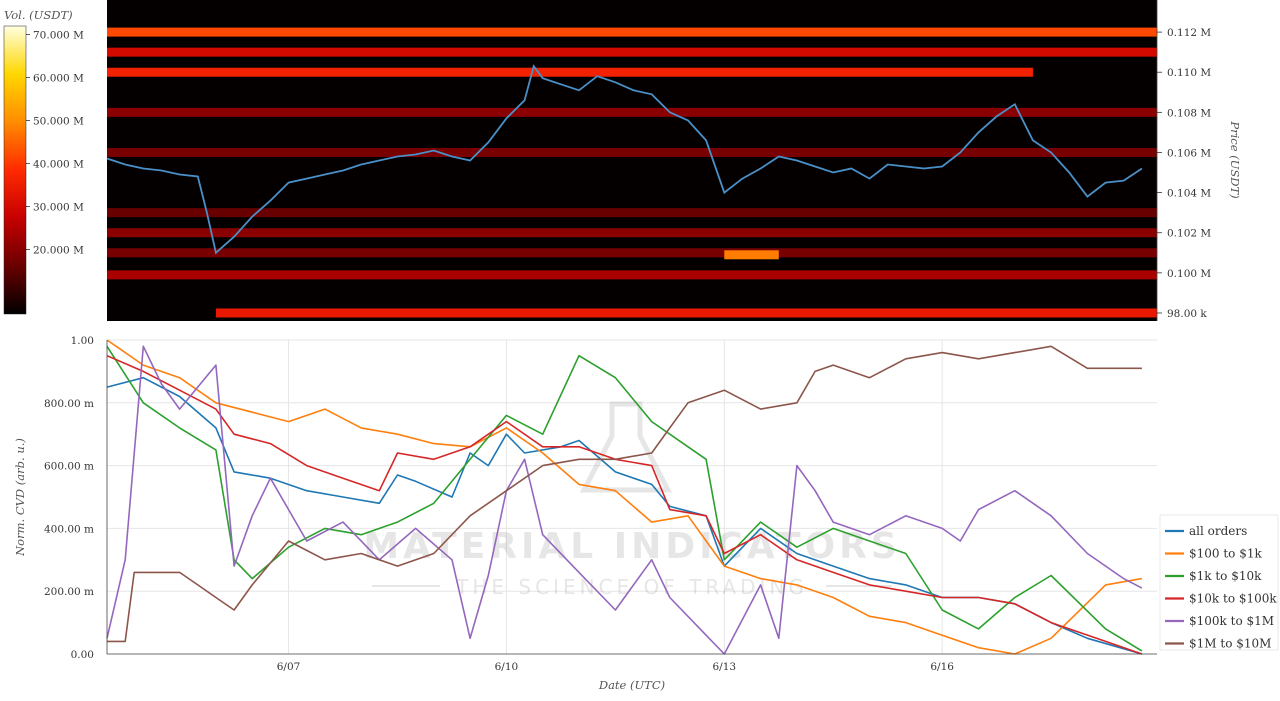  What do you see at coordinates (69, 592) in the screenshot?
I see `cvd-y-tick-label: 200.00 m` at bounding box center [69, 592].